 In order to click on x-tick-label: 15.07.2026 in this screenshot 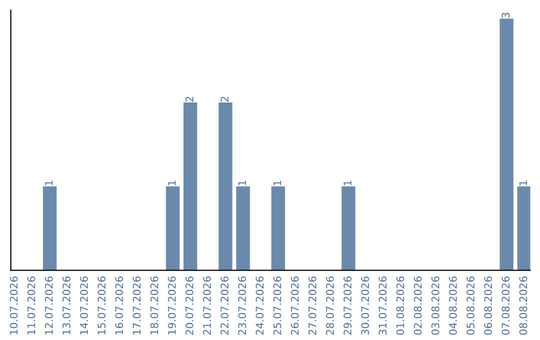, I will do `click(102, 305)`.